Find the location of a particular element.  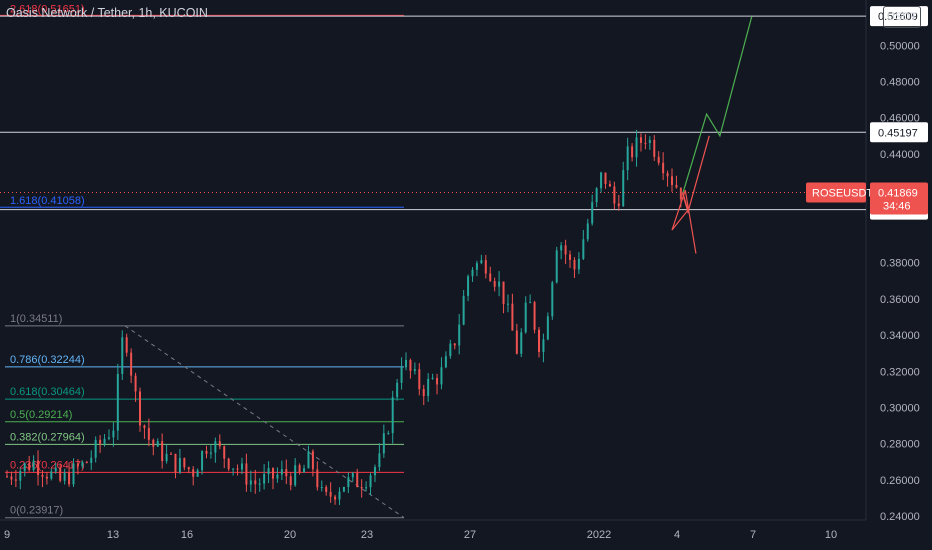

price-axis is located at coordinates (899, 275).